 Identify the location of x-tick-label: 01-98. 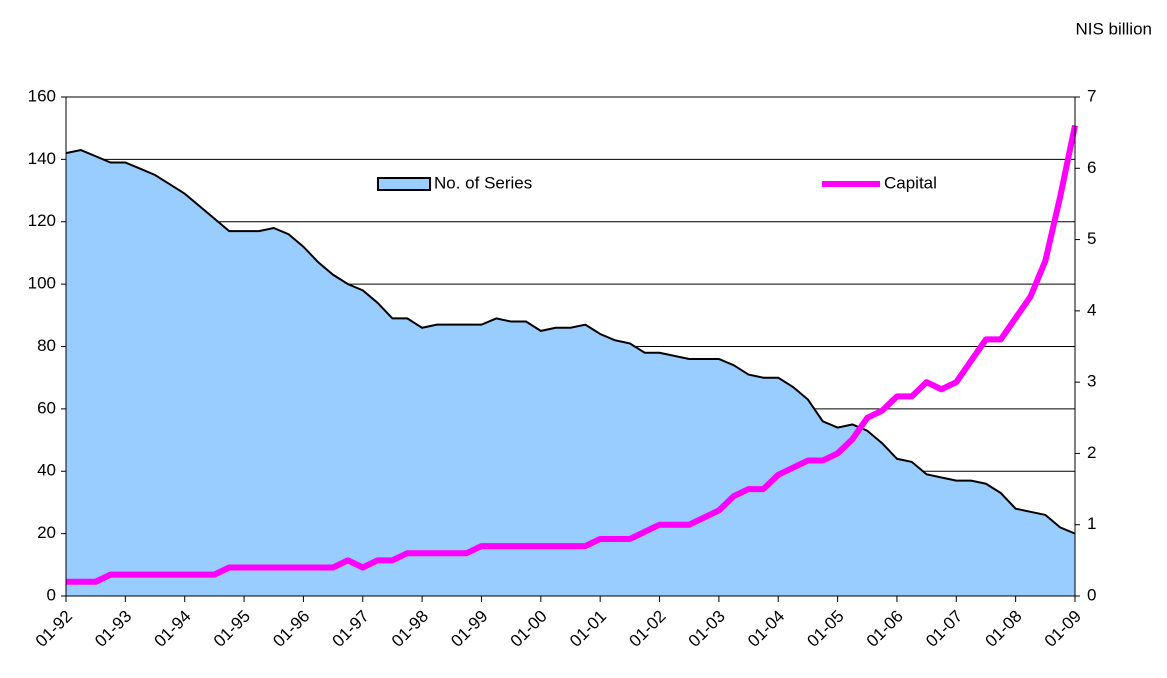
(410, 629).